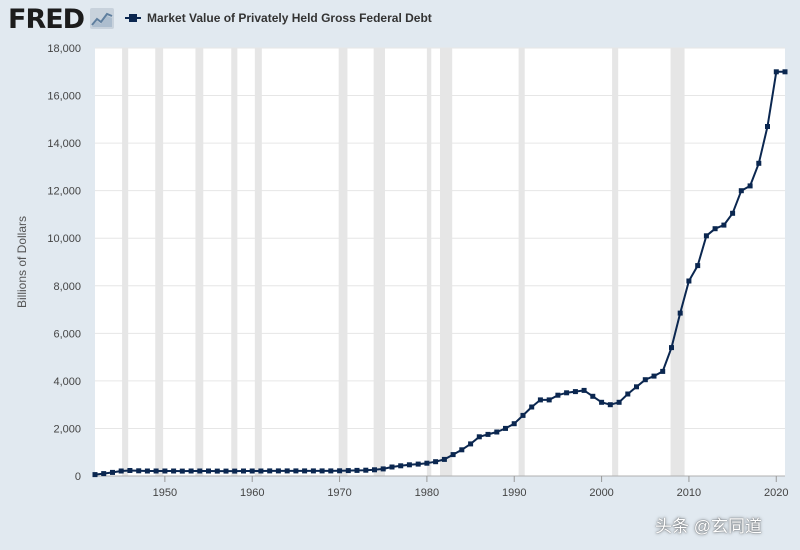 This screenshot has width=800, height=550. I want to click on y-tick-label: 12,000, so click(64, 192).